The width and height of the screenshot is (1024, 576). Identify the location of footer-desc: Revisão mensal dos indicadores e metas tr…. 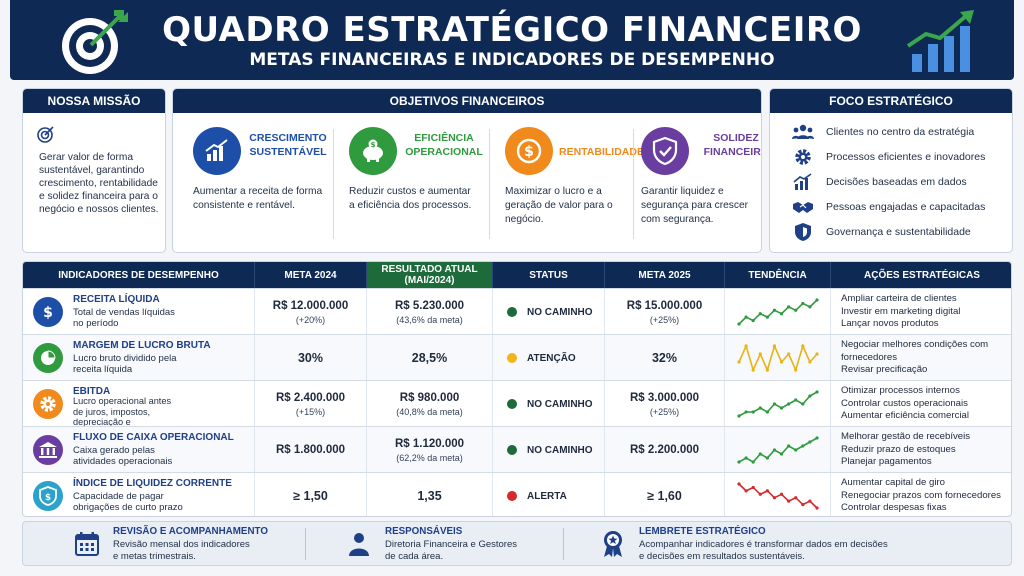
(181, 551).